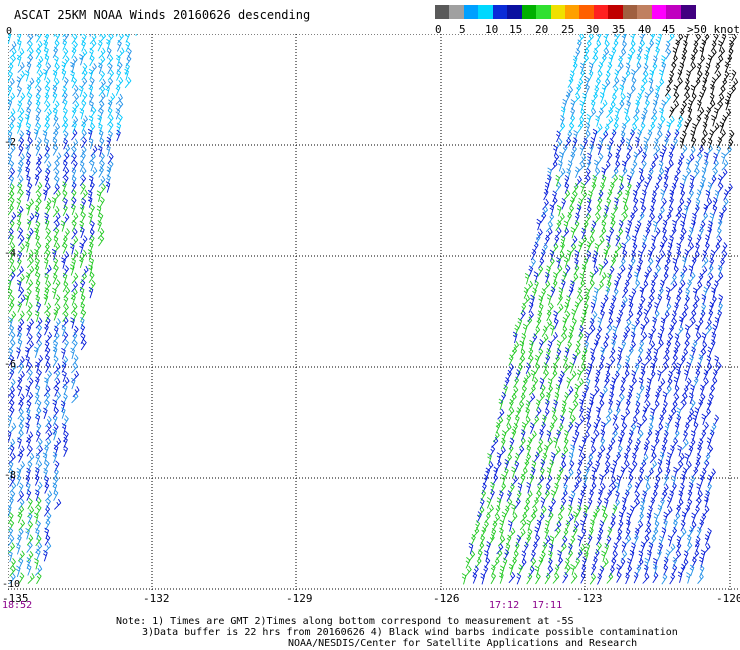 This screenshot has height=650, width=740. Describe the element at coordinates (659, 12) in the screenshot. I see `legend-swatch` at that location.